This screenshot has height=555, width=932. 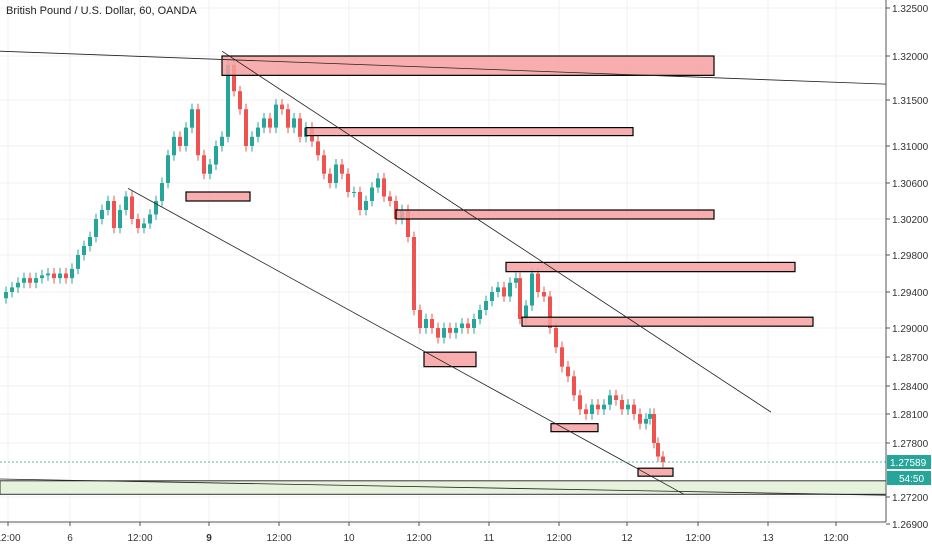 I want to click on price-tick-label: 1.30200, so click(x=910, y=220).